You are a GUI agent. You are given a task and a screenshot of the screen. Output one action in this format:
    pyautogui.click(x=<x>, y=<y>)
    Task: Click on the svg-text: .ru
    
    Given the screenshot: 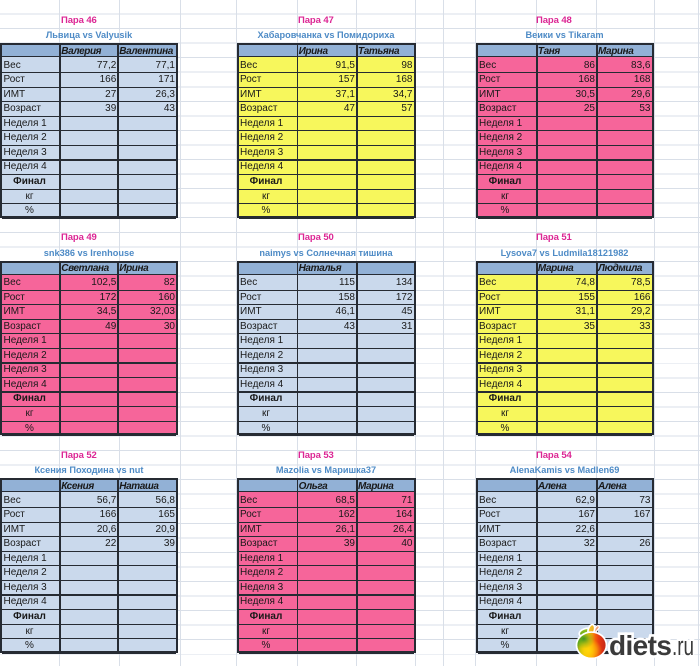 What is the action you would take?
    pyautogui.click(x=683, y=646)
    